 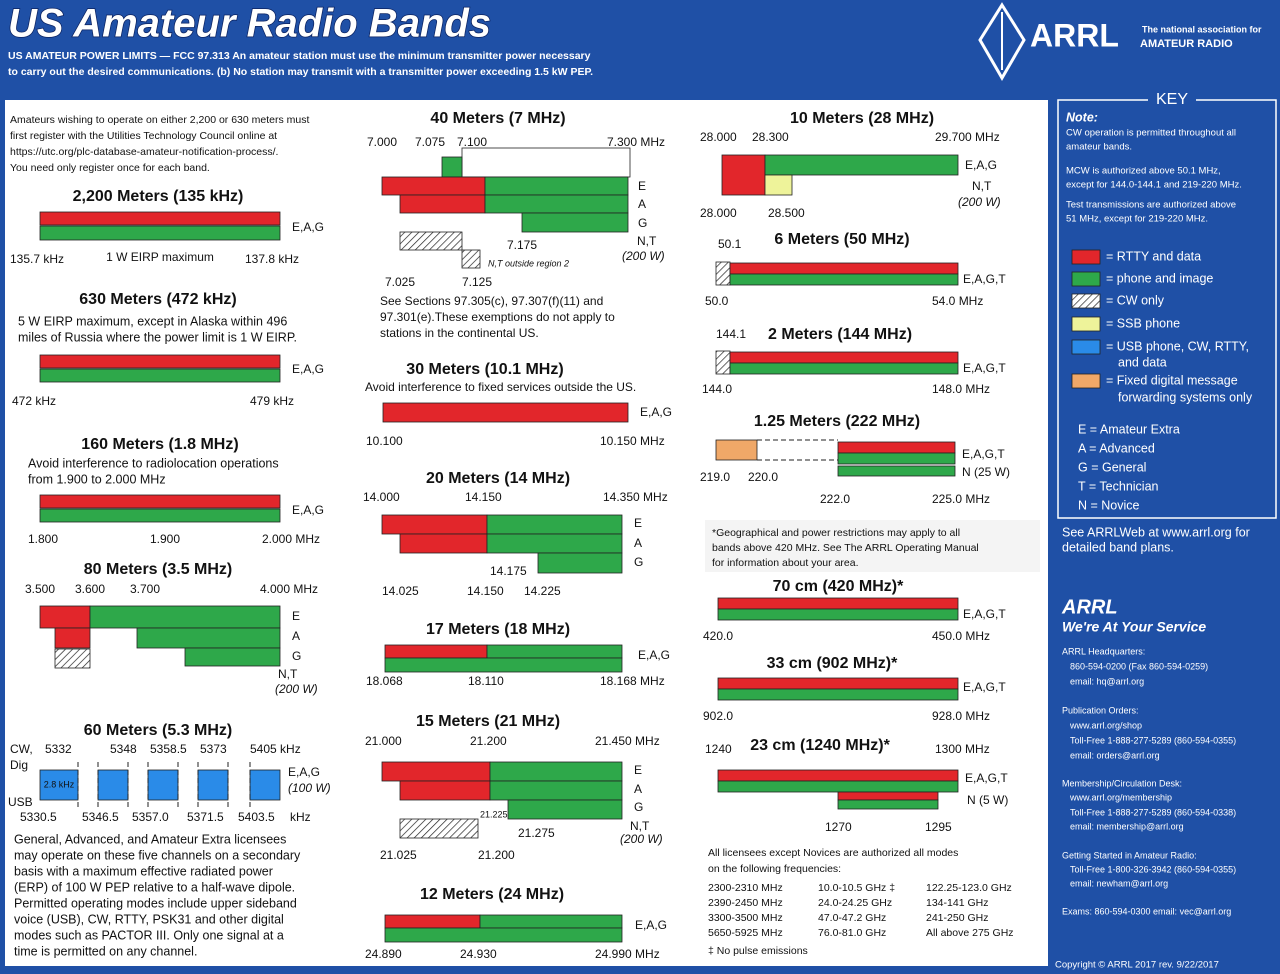 I want to click on copyright: Copyright © ARRL 2017 rev. 9/22/2017, so click(x=1137, y=965).